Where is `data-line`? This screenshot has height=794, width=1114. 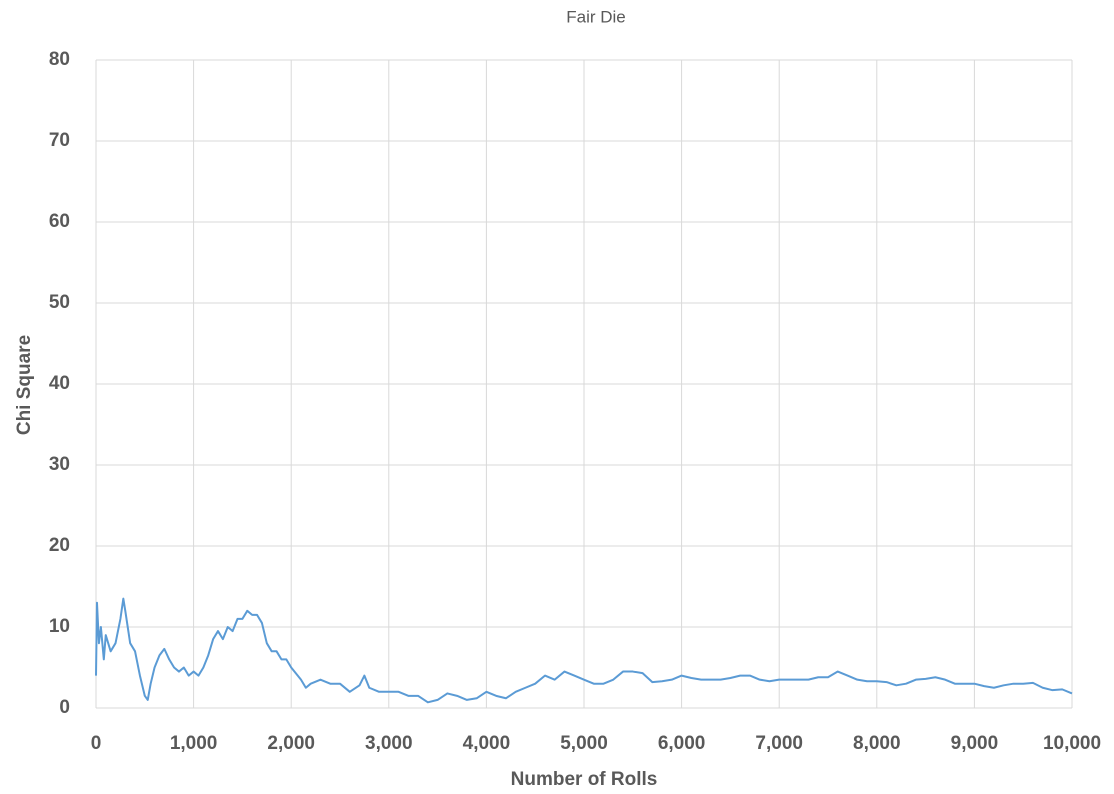 data-line is located at coordinates (584, 650).